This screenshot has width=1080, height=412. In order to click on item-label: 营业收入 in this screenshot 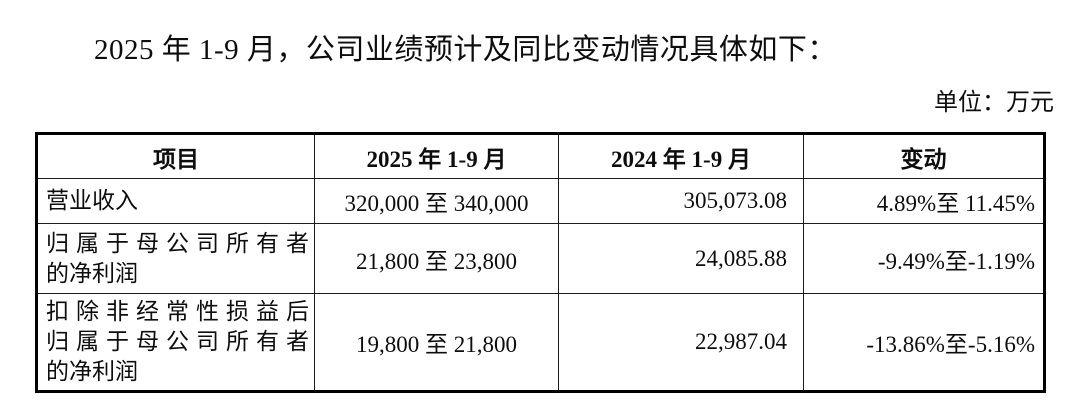, I will do `click(92, 200)`.